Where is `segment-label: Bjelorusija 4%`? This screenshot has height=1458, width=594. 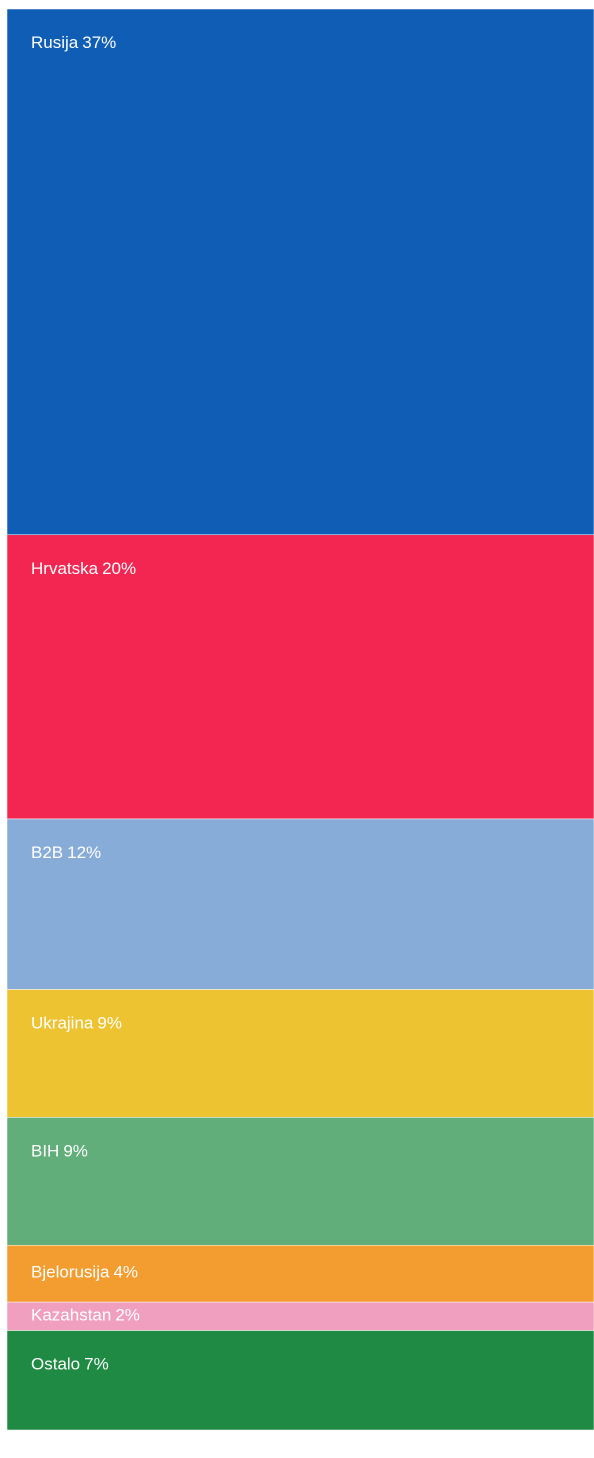
segment-label: Bjelorusija 4% is located at coordinates (84, 1272).